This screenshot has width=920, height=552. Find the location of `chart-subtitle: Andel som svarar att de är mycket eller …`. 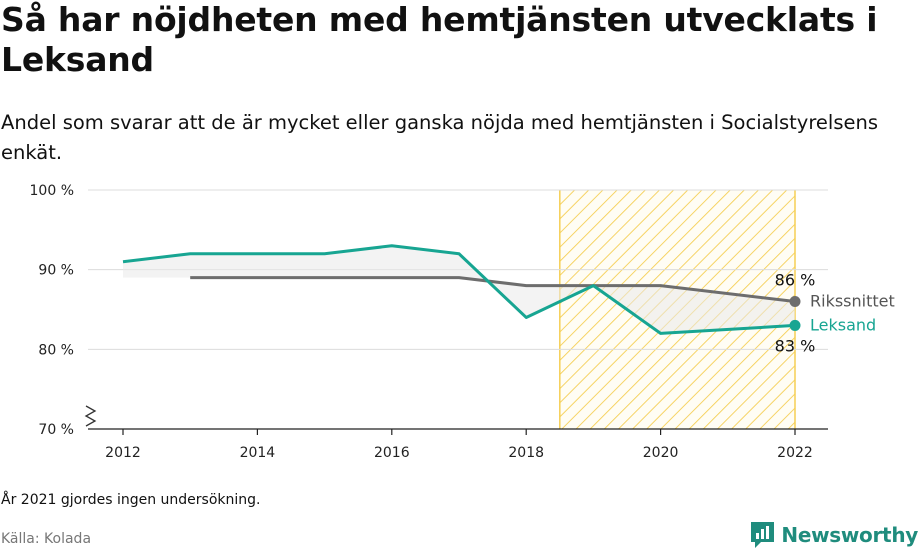

chart-subtitle: Andel som svarar att de är mycket eller … is located at coordinates (440, 137).